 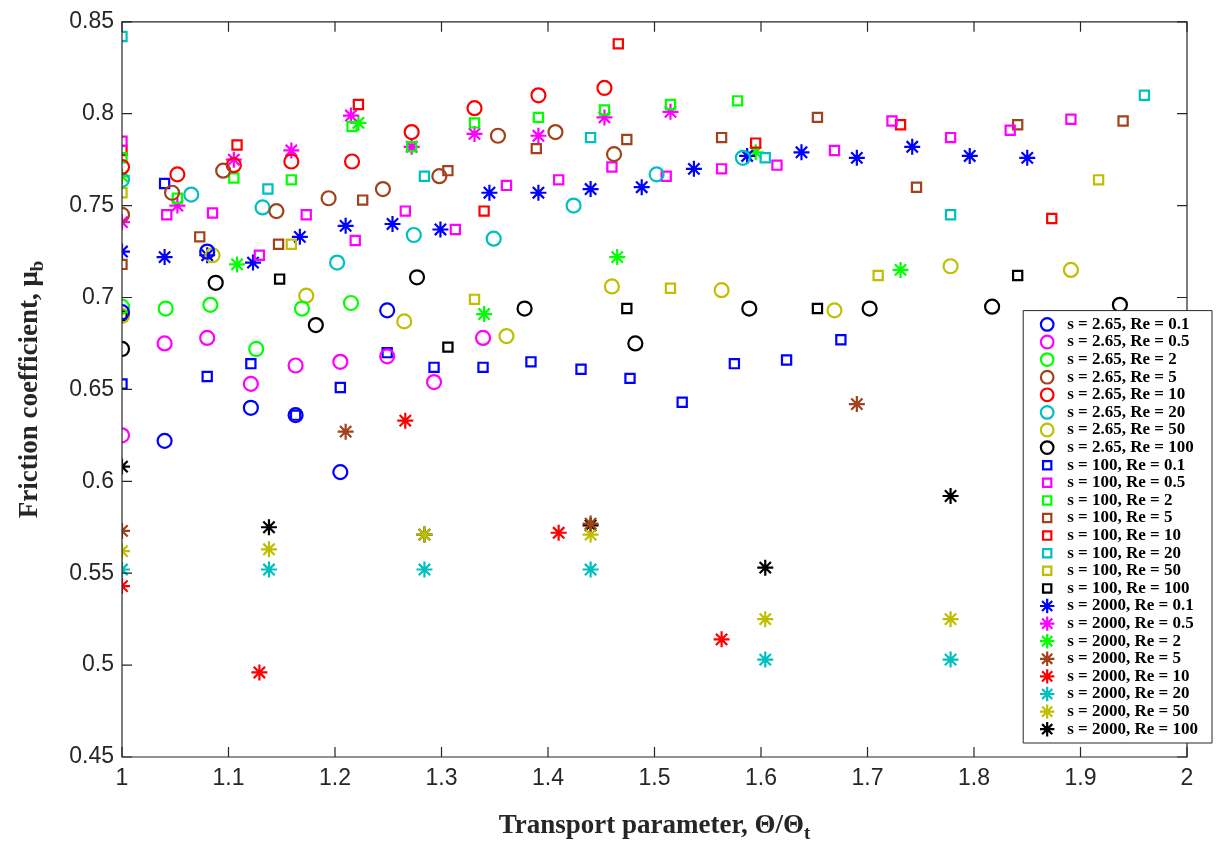 What do you see at coordinates (1126, 394) in the screenshot?
I see `legend-label: s = 2.65, Re = 10` at bounding box center [1126, 394].